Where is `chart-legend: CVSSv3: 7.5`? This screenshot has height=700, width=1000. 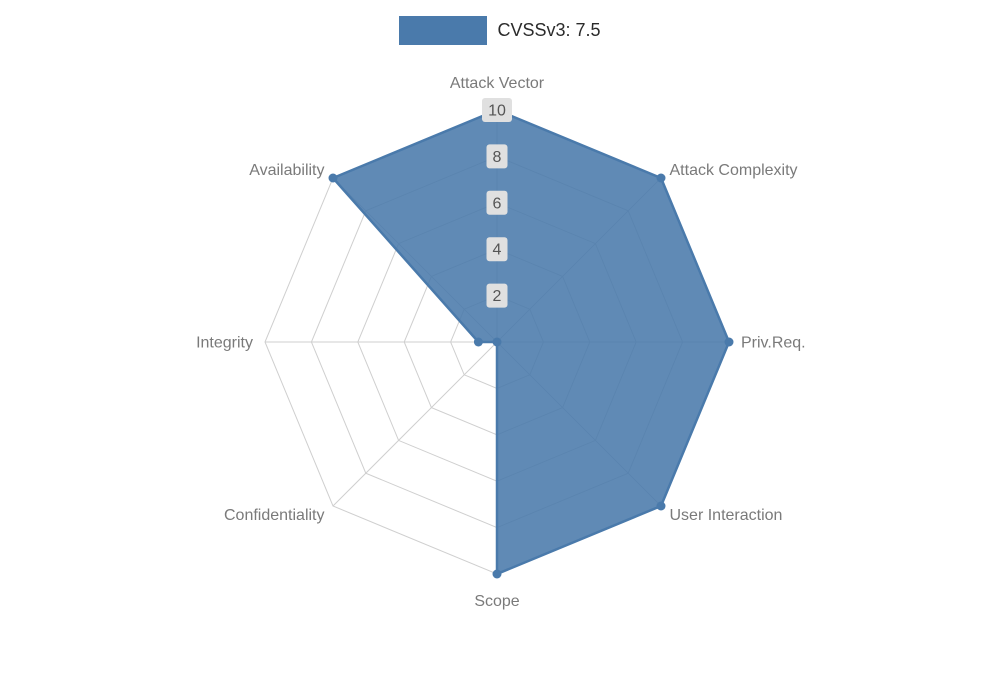
chart-legend: CVSSv3: 7.5 is located at coordinates (500, 30).